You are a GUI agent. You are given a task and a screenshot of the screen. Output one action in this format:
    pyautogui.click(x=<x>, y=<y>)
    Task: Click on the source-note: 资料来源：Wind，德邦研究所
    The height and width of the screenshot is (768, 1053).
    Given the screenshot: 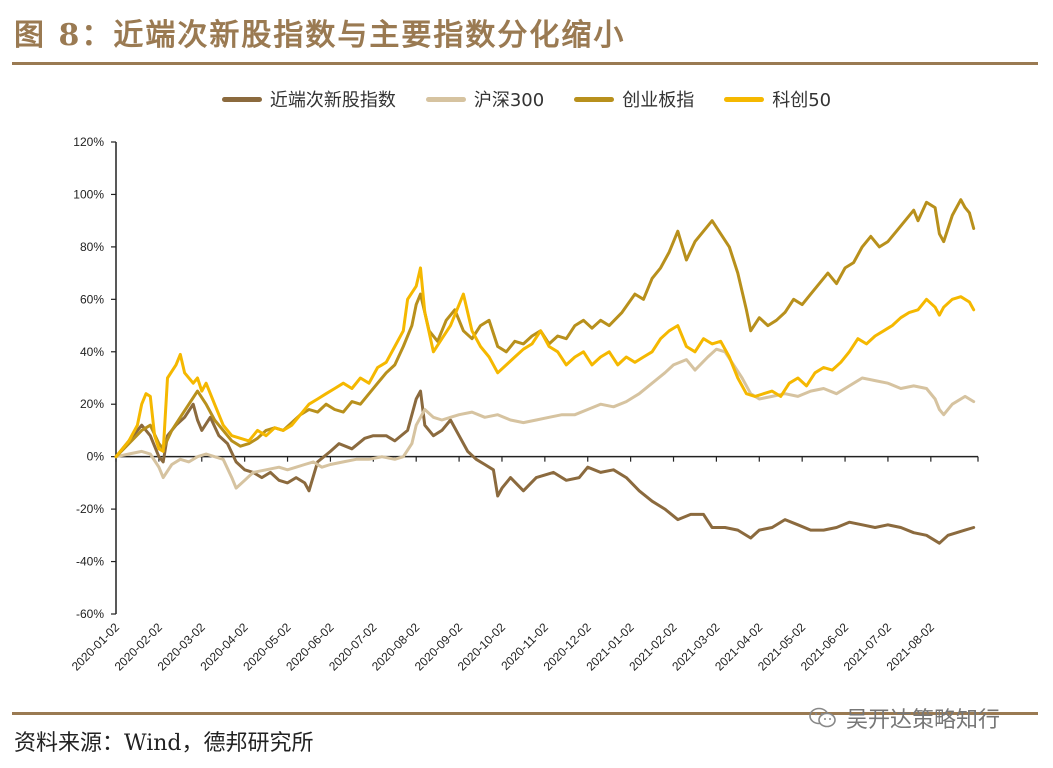 What is the action you would take?
    pyautogui.click(x=164, y=743)
    